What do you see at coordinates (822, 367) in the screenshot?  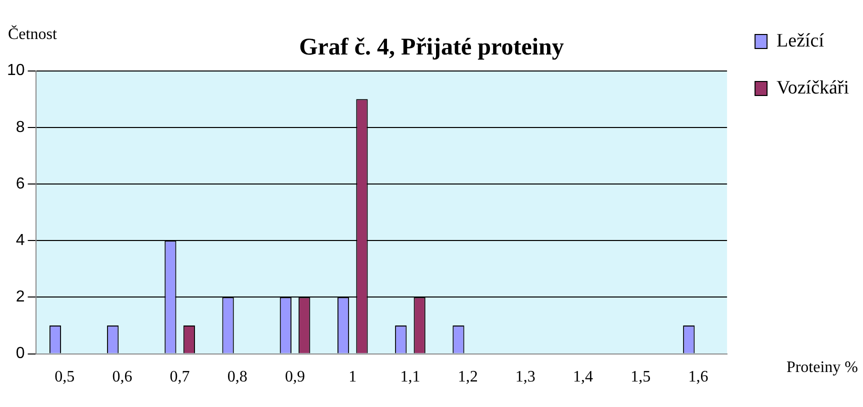 I see `x-axis-title: Proteiny %` at bounding box center [822, 367].